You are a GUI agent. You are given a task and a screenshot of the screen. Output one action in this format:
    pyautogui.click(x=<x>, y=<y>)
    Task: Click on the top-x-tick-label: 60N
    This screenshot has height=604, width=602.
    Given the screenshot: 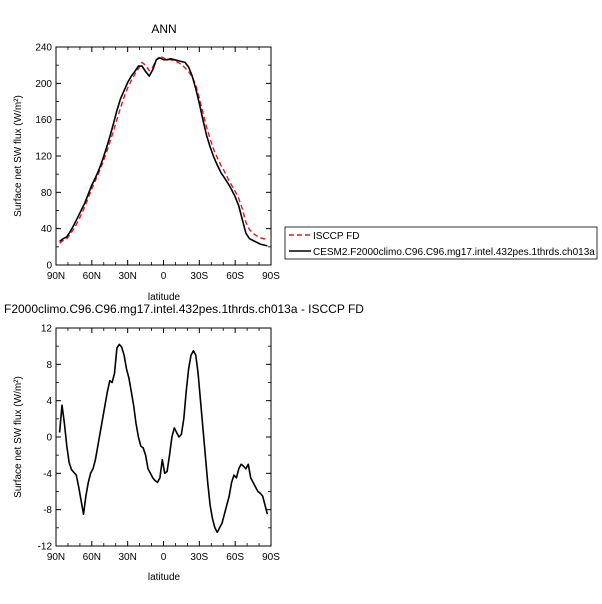 What is the action you would take?
    pyautogui.click(x=92, y=276)
    